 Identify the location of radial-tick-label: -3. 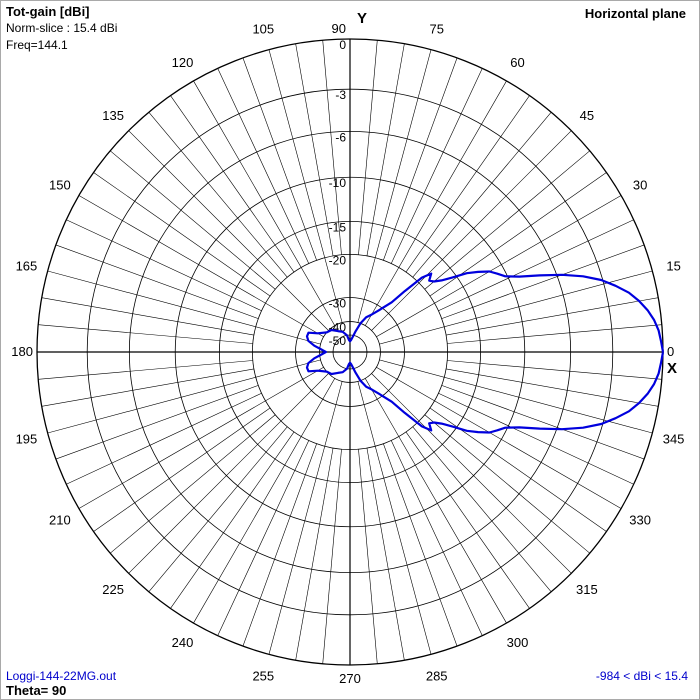
(340, 95).